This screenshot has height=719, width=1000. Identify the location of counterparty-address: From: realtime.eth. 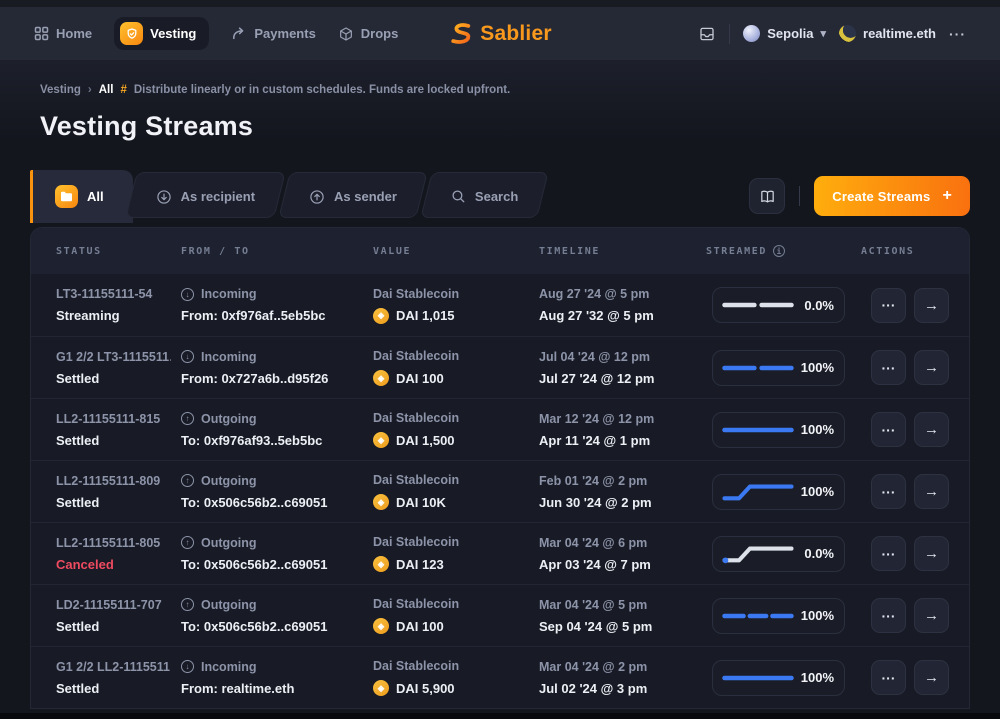
(238, 688).